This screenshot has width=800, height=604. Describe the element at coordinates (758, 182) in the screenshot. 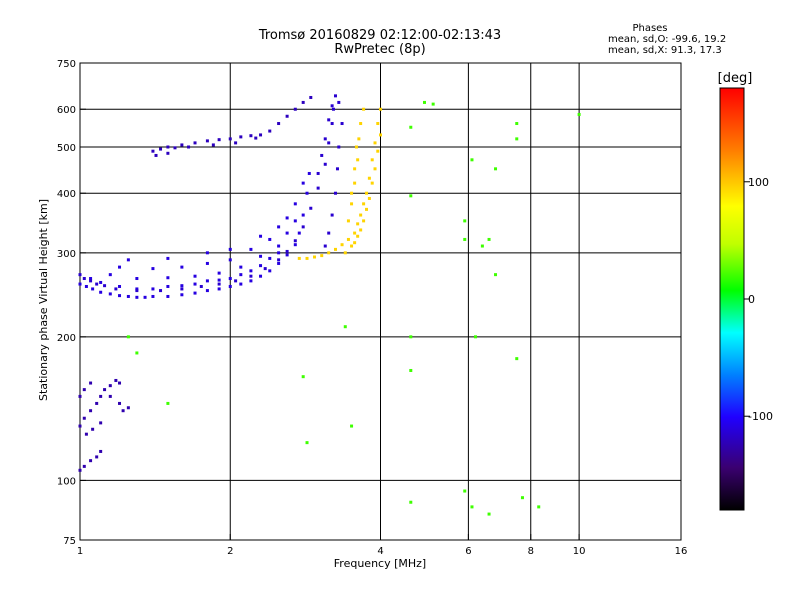

I see `colorbar-tick-label: 100` at that location.